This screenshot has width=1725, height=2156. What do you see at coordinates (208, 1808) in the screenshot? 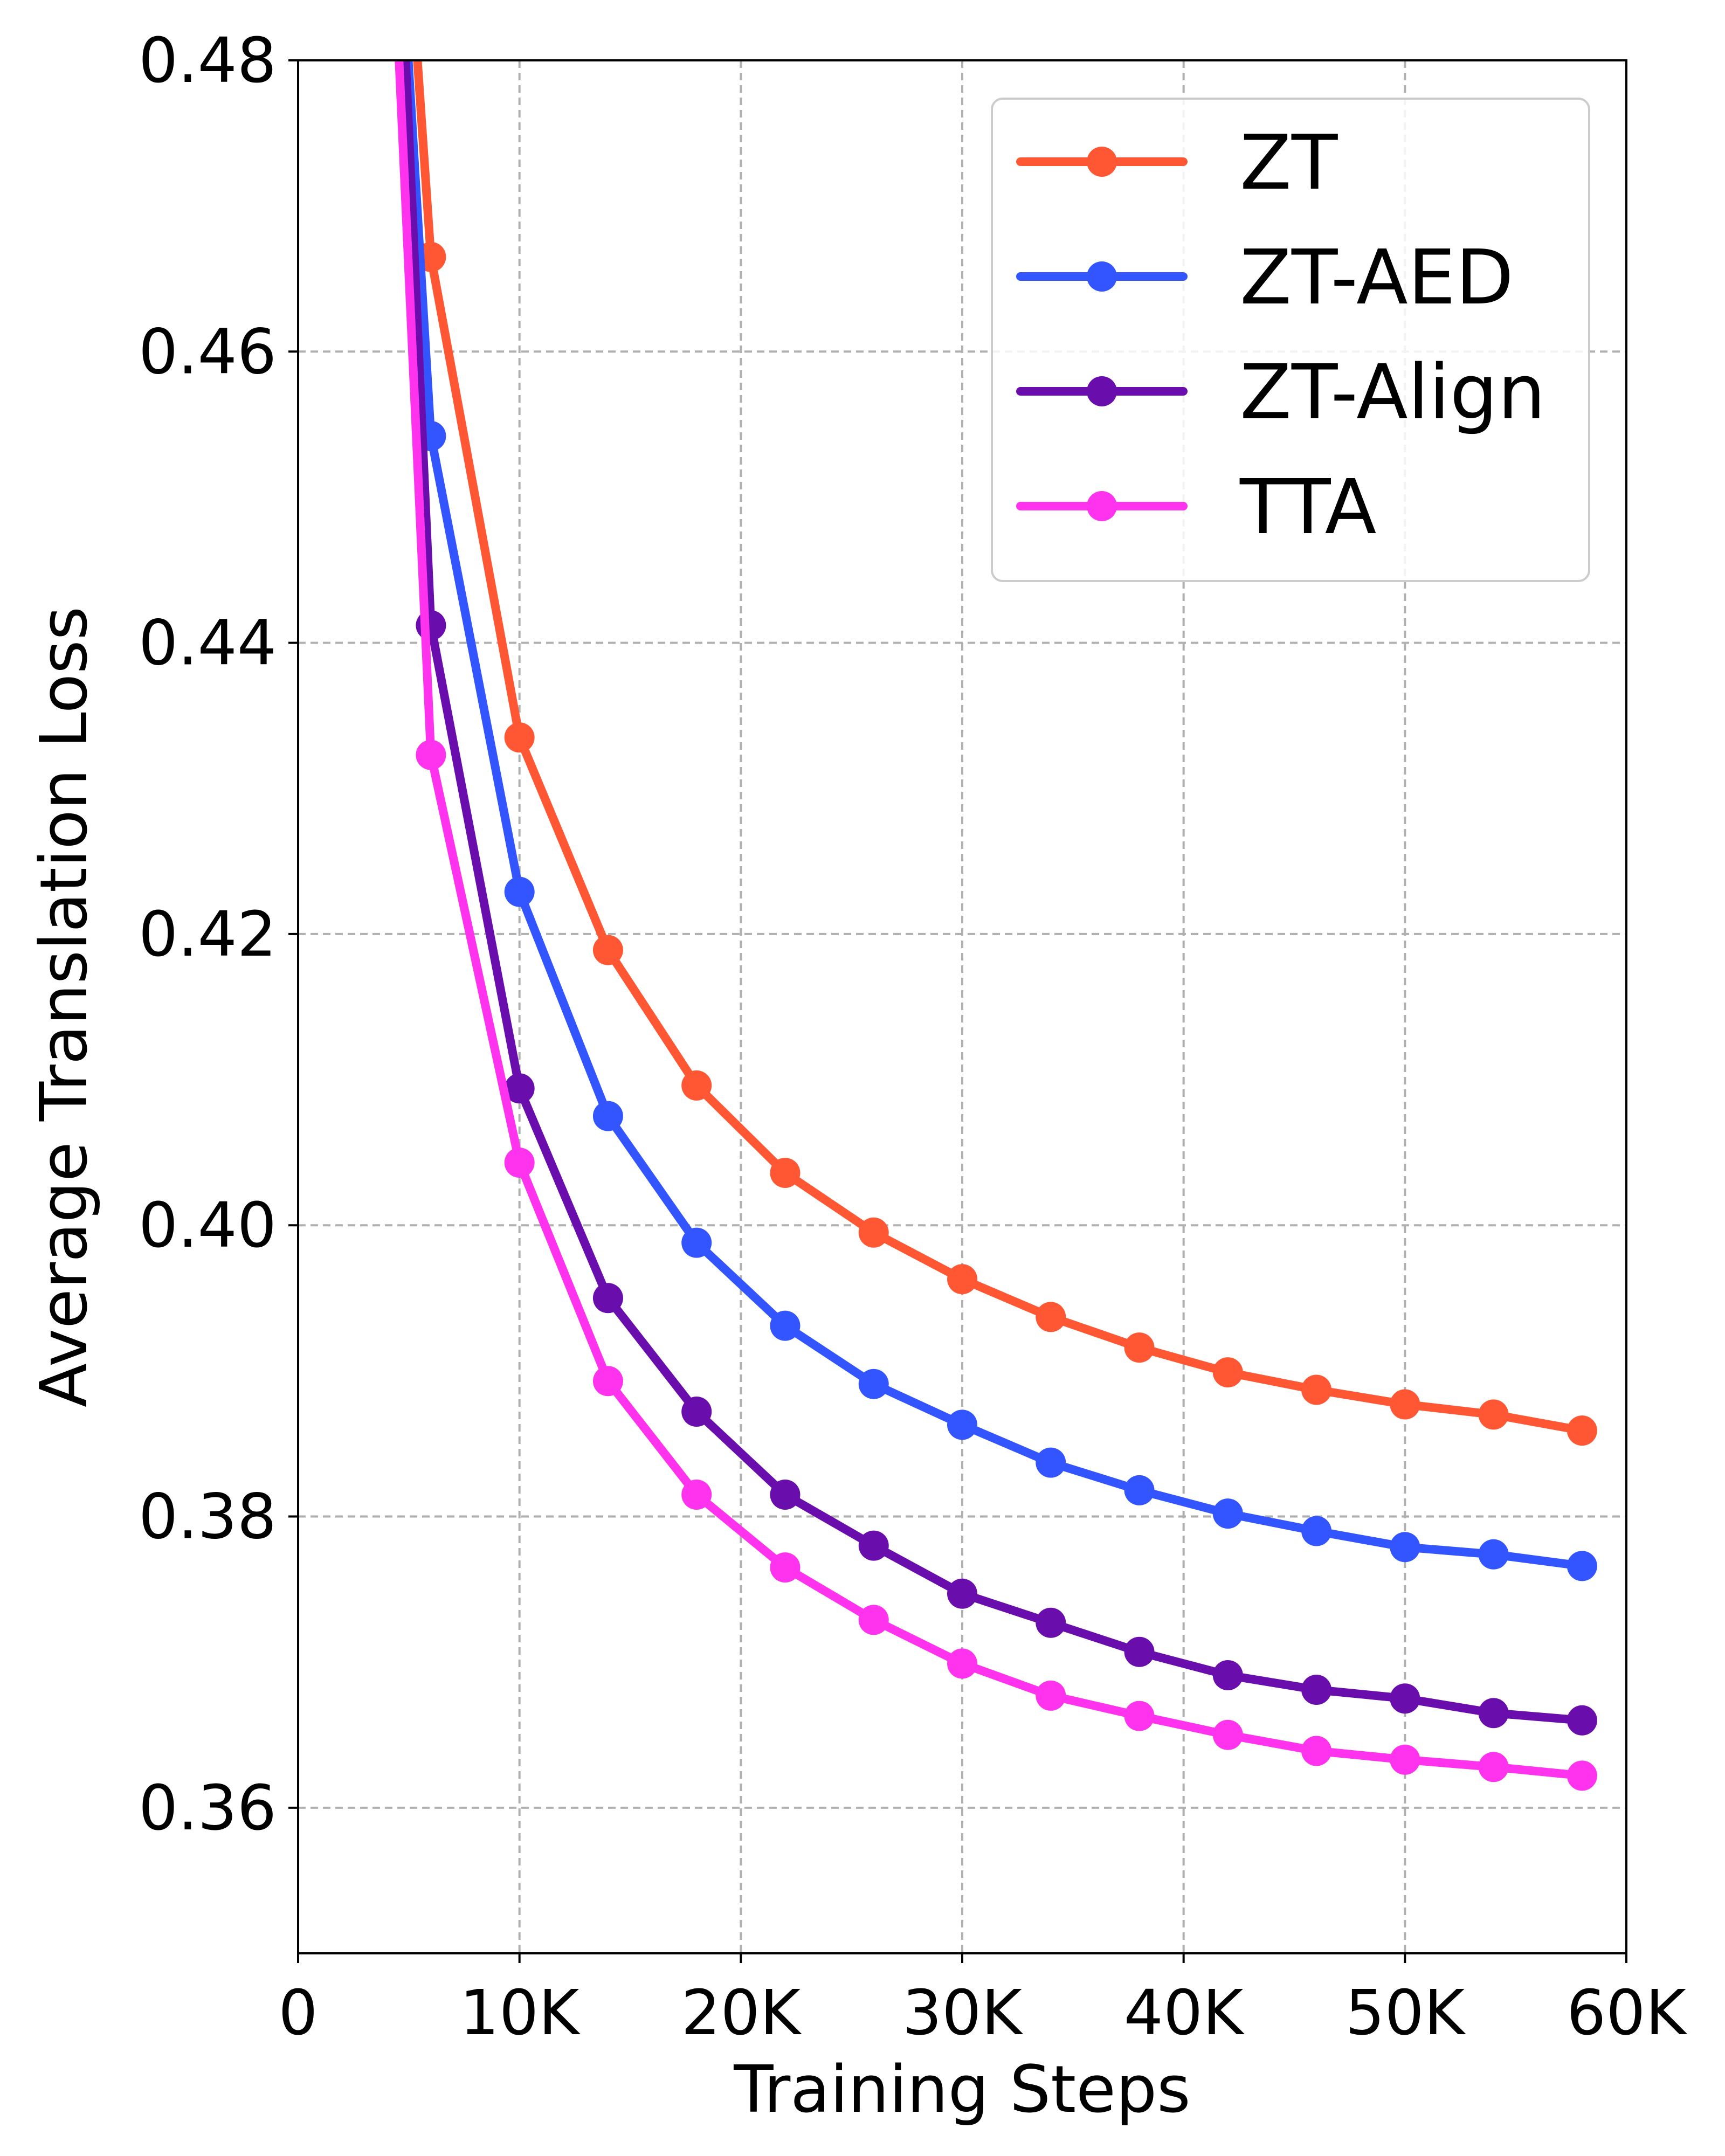
I see `y-tick-label: 0.36` at bounding box center [208, 1808].